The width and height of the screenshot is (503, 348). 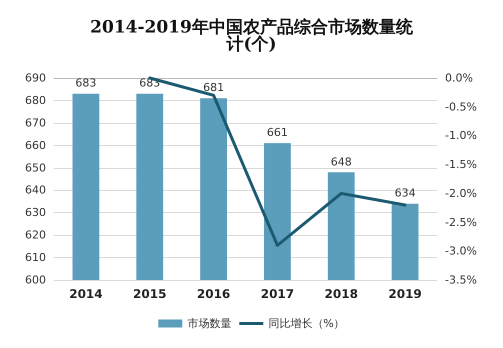 What do you see at coordinates (459, 78) in the screenshot?
I see `y2-tick-label: 0.0%` at bounding box center [459, 78].